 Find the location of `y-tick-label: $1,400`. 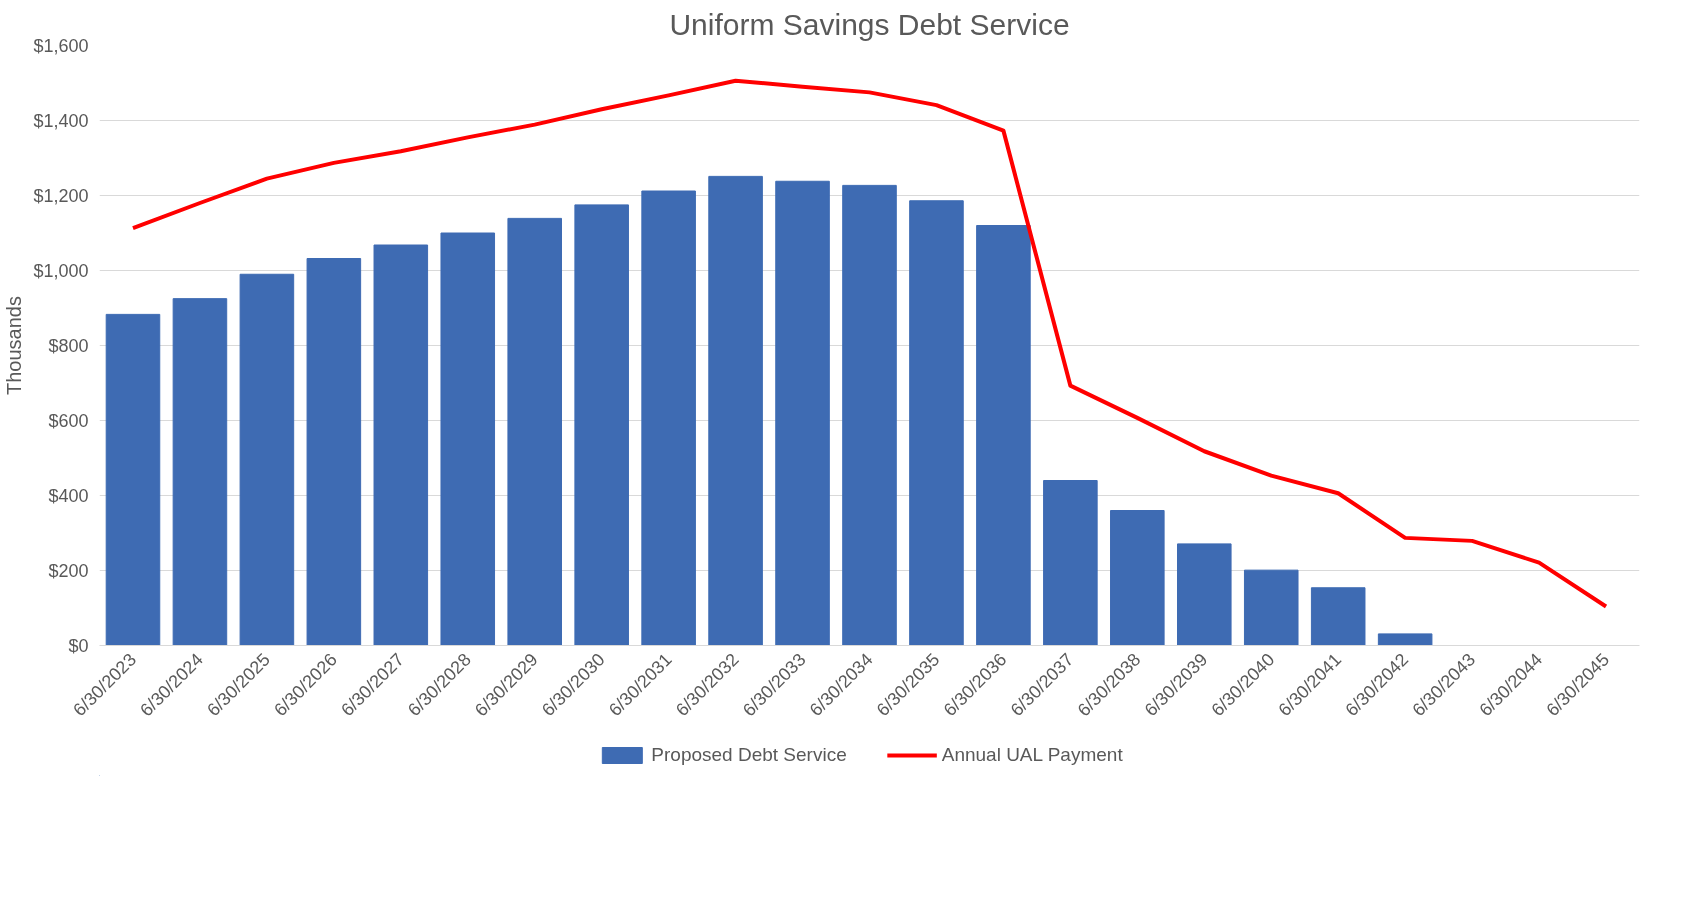

y-tick-label: $1,400 is located at coordinates (61, 120).